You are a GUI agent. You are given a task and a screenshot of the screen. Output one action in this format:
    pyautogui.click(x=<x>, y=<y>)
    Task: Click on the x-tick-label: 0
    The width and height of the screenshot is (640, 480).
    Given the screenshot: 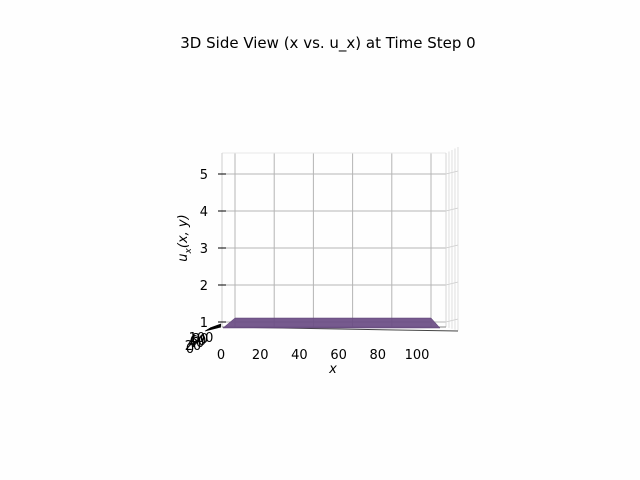 What is the action you would take?
    pyautogui.click(x=221, y=355)
    